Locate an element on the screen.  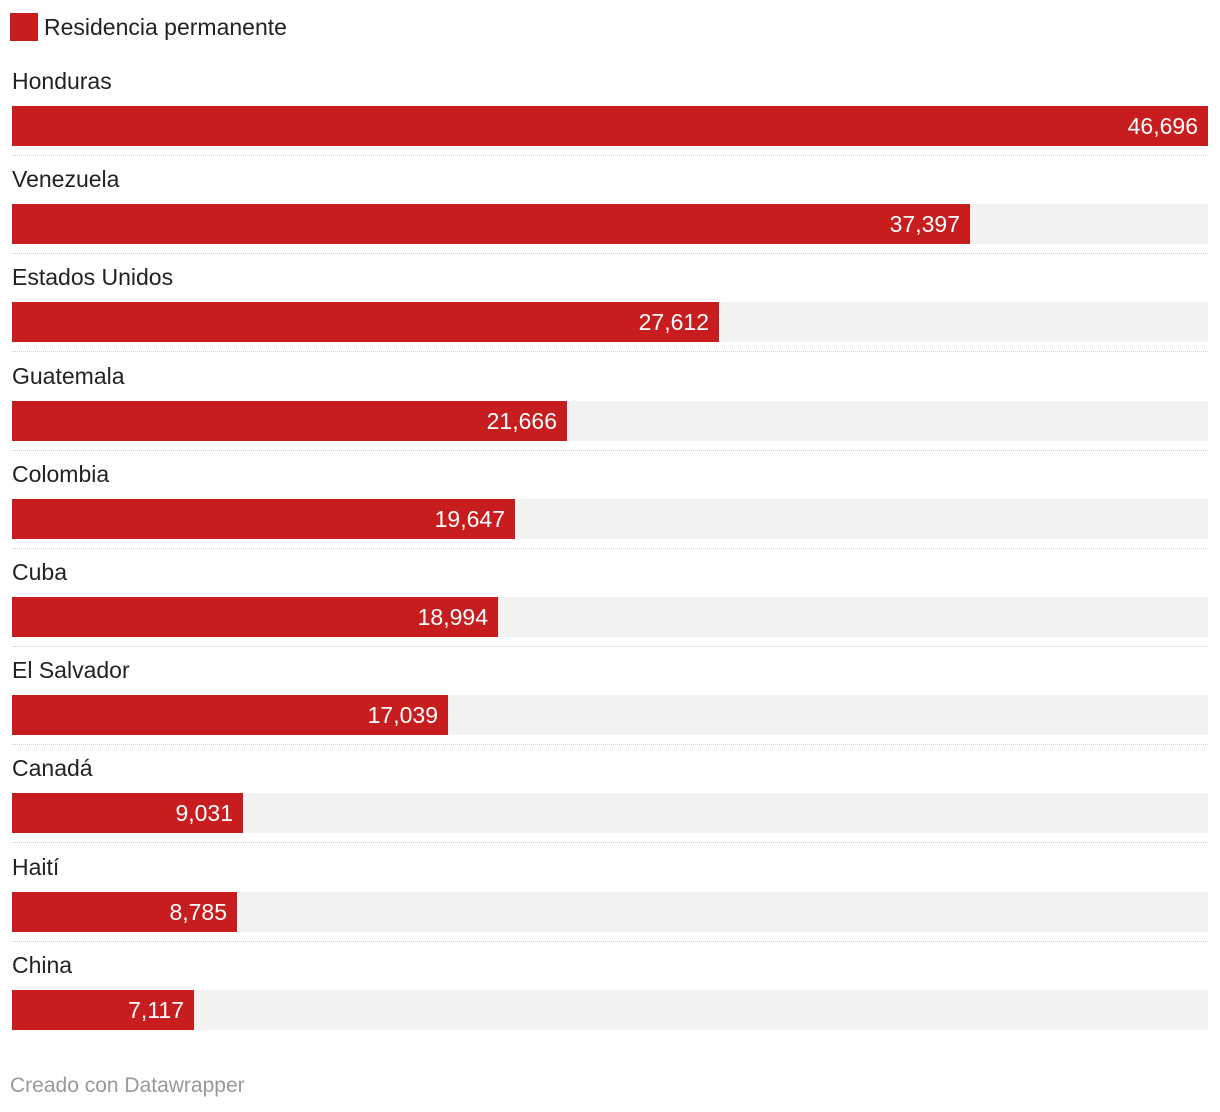
bar-row: Guatemala 21,666 is located at coordinates (610, 406).